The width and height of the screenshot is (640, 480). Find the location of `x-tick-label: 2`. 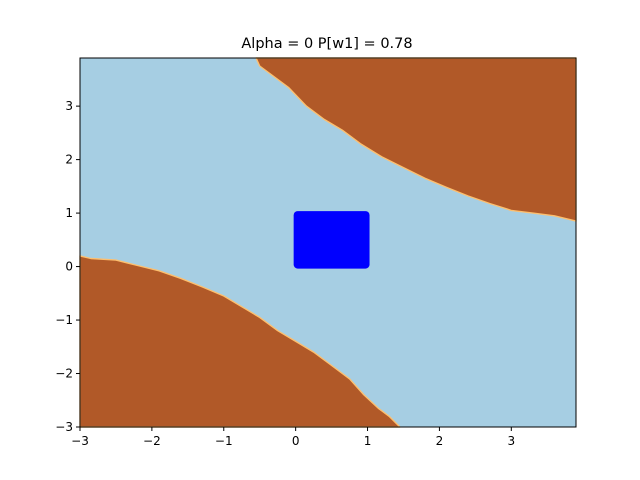

x-tick-label: 2 is located at coordinates (440, 441).